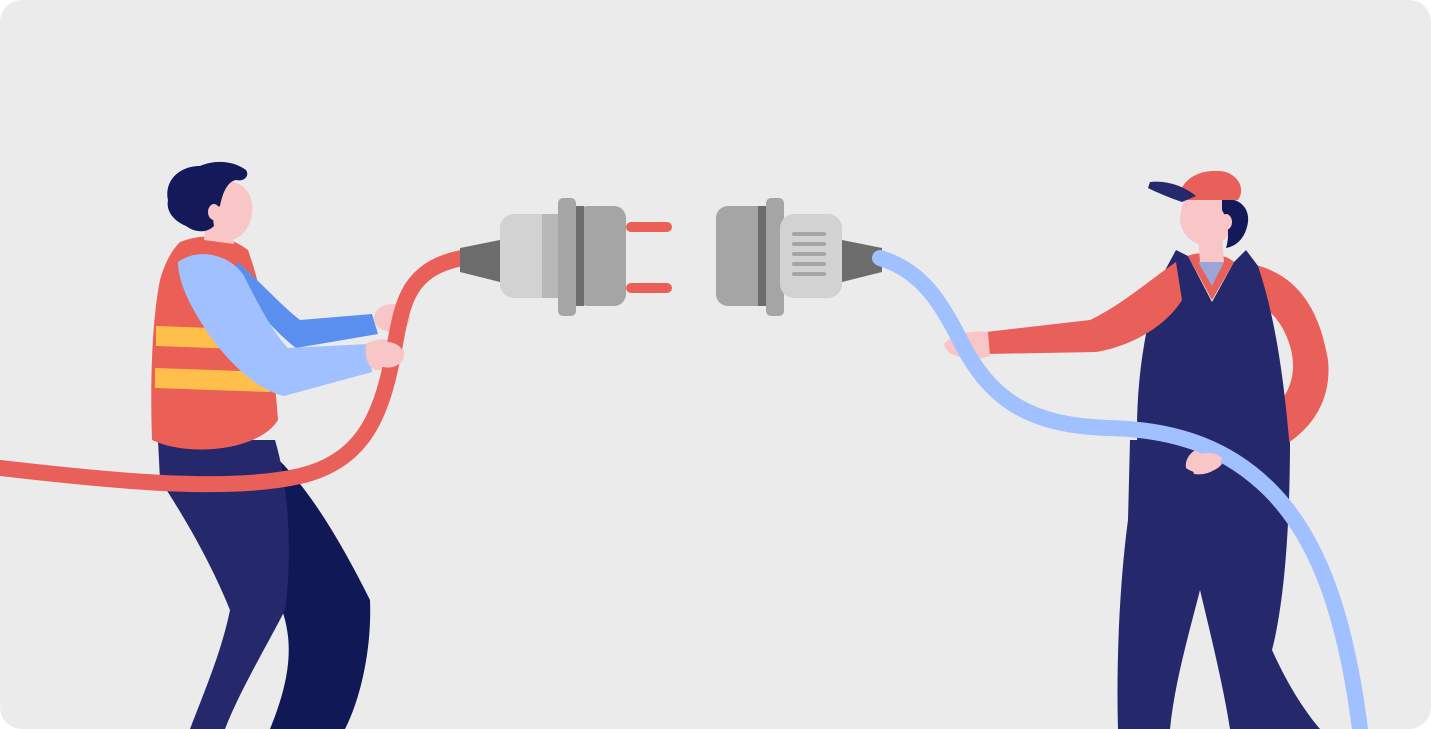  Describe the element at coordinates (214, 212) in the screenshot. I see `left-worker-ear` at that location.